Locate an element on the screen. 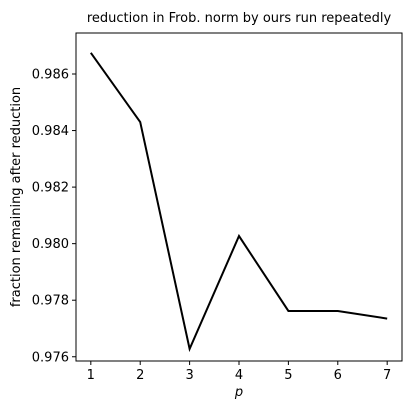  y-tick-label: 0.982 is located at coordinates (50, 188).